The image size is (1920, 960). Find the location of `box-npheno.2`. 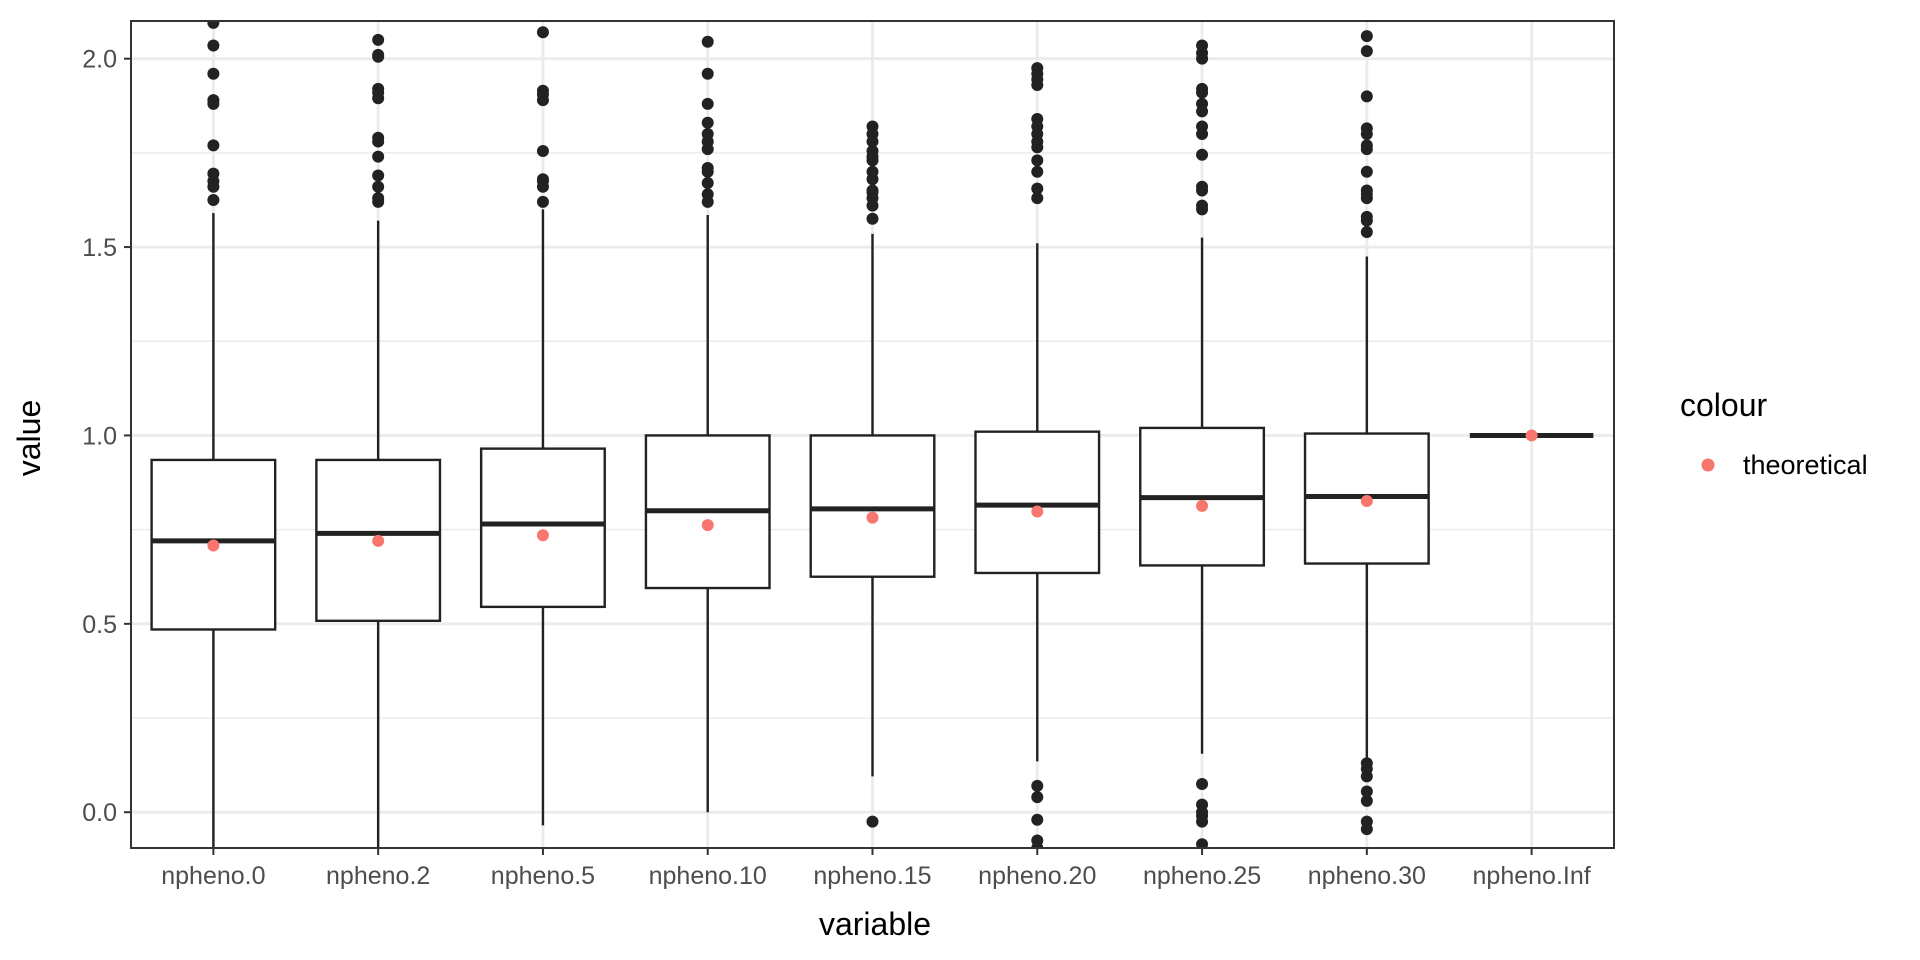

box-npheno.2 is located at coordinates (378, 440).